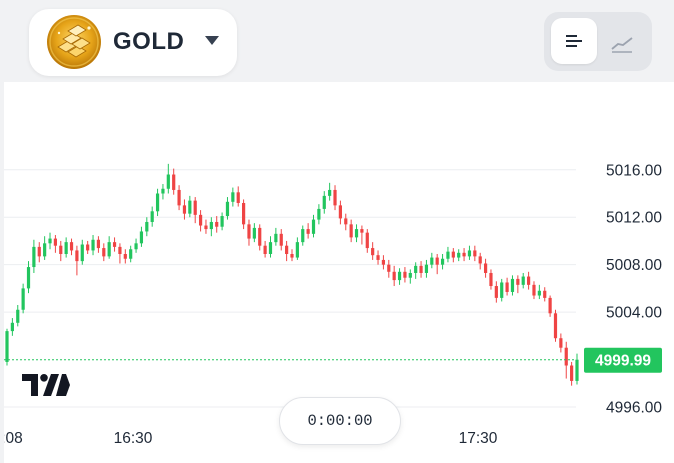 The height and width of the screenshot is (463, 674). What do you see at coordinates (598, 41) in the screenshot?
I see `chart-view-toggle` at bounding box center [598, 41].